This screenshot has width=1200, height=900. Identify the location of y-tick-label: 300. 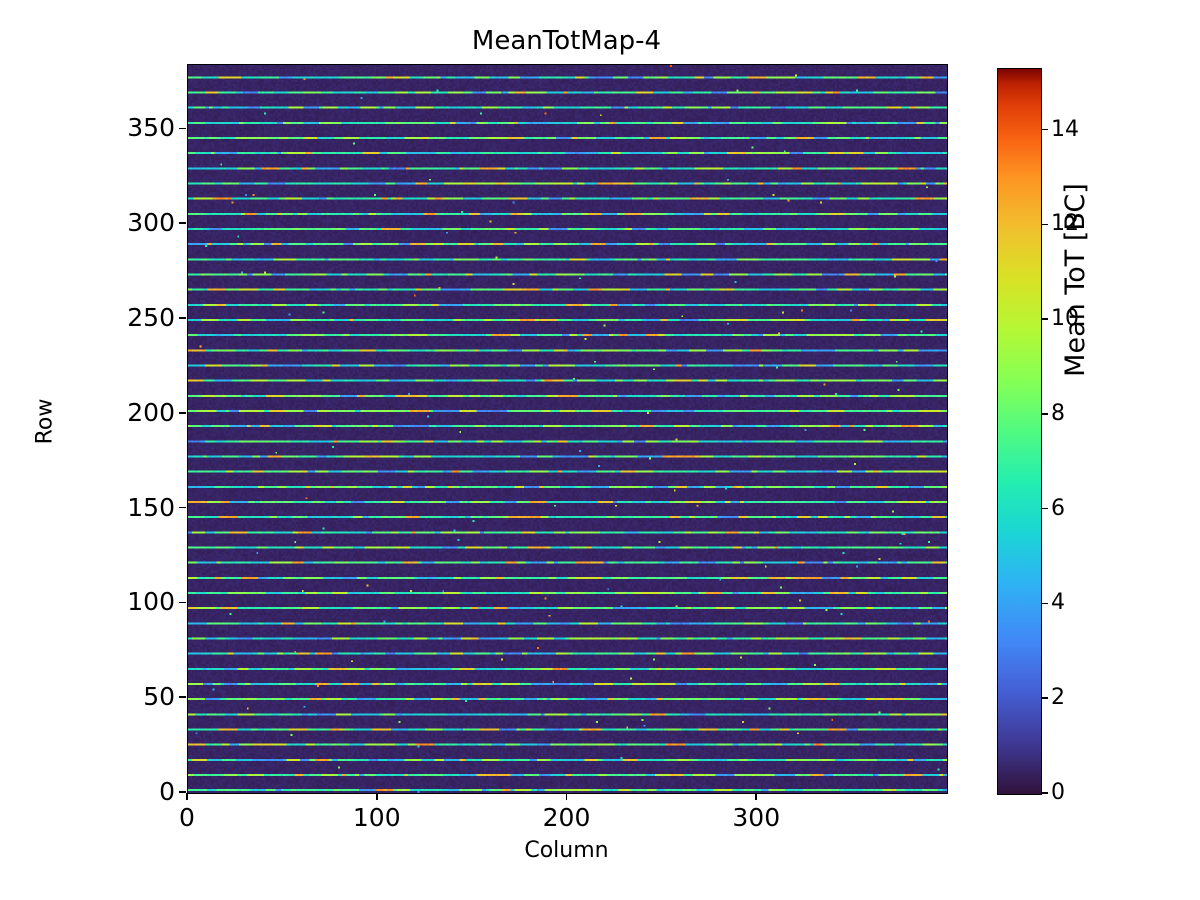
(151, 223).